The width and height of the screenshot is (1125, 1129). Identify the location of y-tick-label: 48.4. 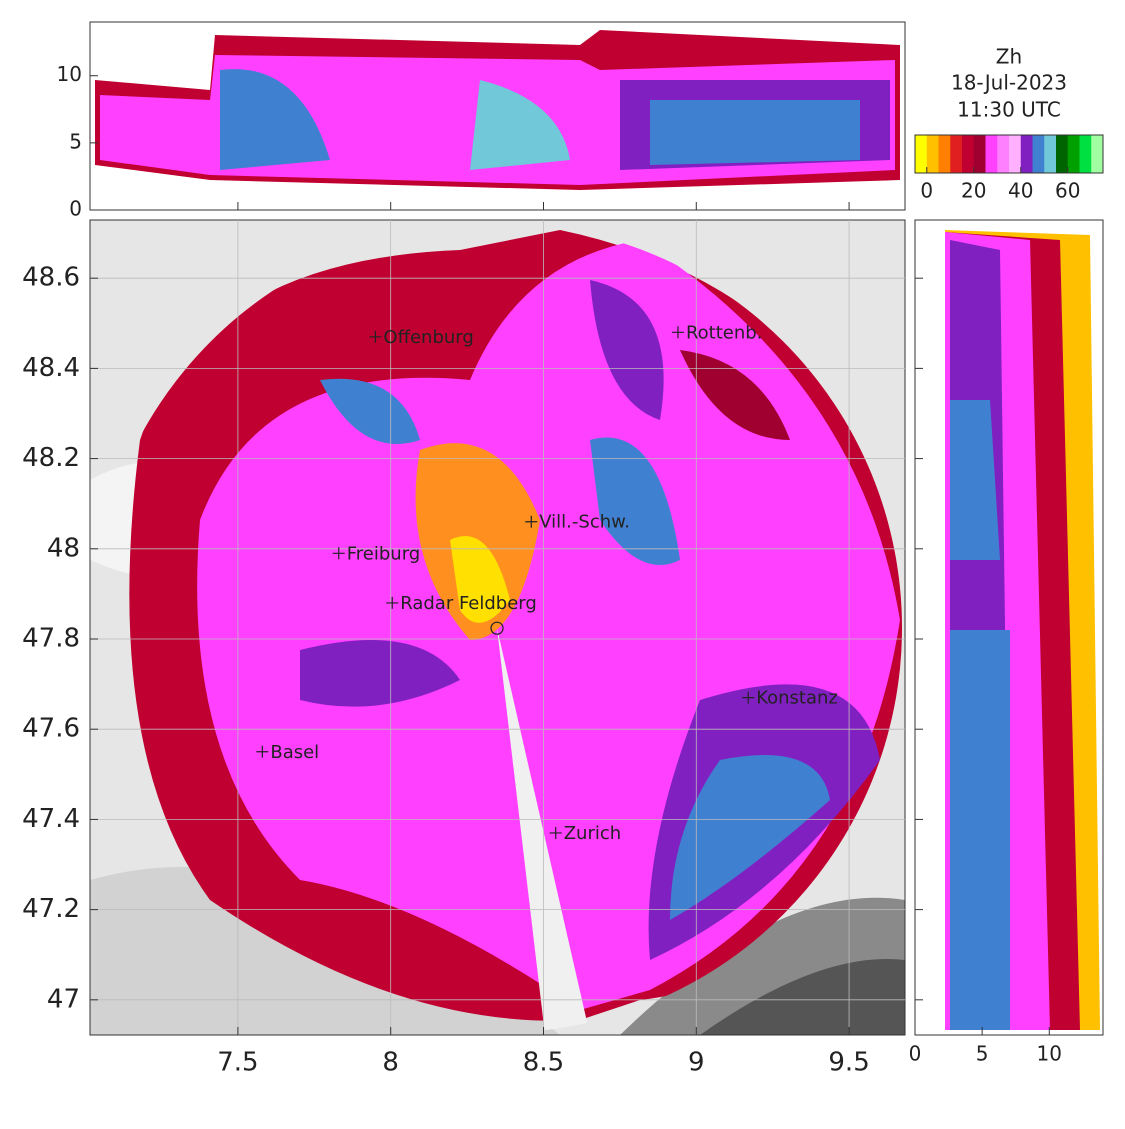
(51, 368).